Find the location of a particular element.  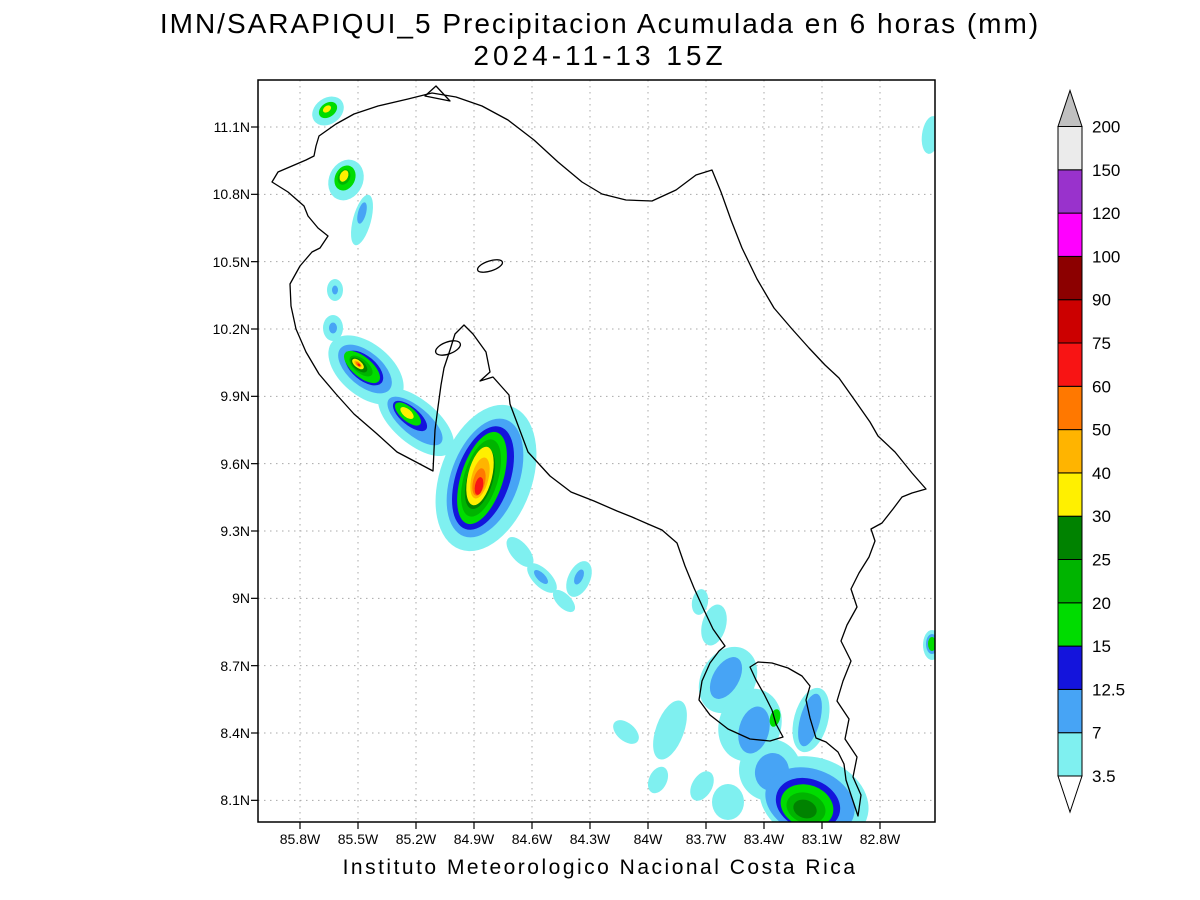

colorbar-level-label: 12.5 is located at coordinates (1108, 689).